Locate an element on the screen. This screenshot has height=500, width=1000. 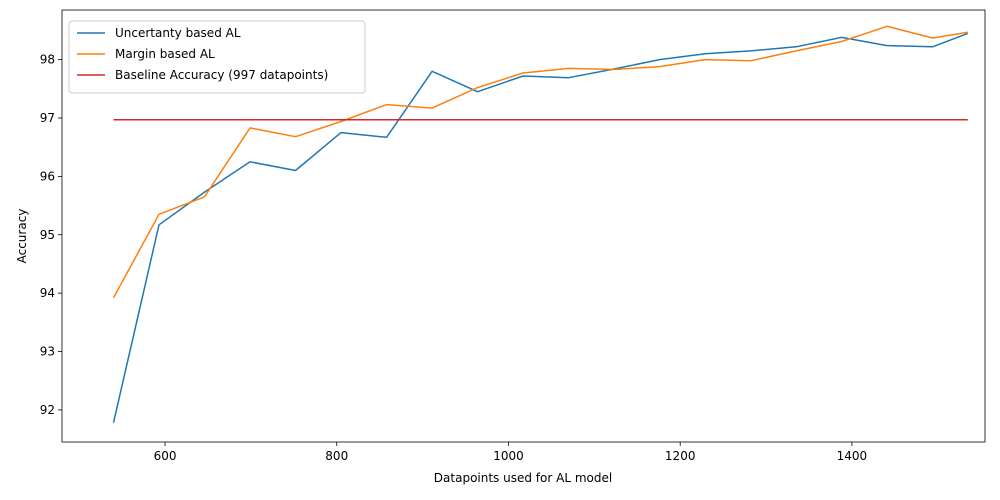
x-axis: 600 800 1000 1200 1400 is located at coordinates (511, 452).